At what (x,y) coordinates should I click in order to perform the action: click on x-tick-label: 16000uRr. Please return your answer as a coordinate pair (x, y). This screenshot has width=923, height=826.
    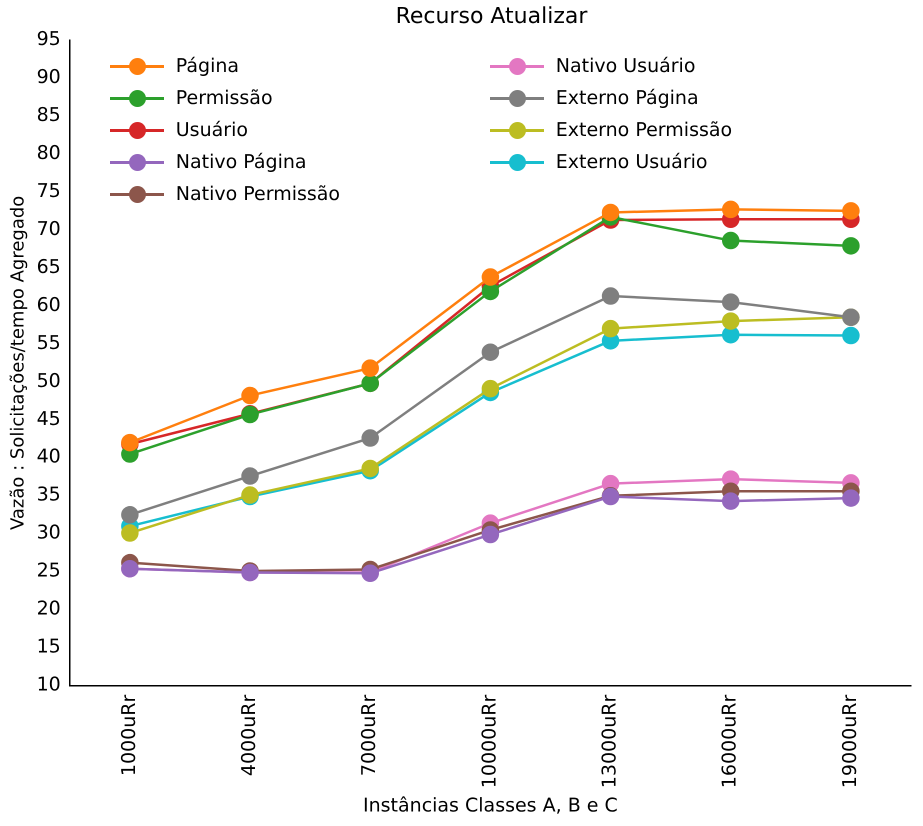
    Looking at the image, I should click on (729, 741).